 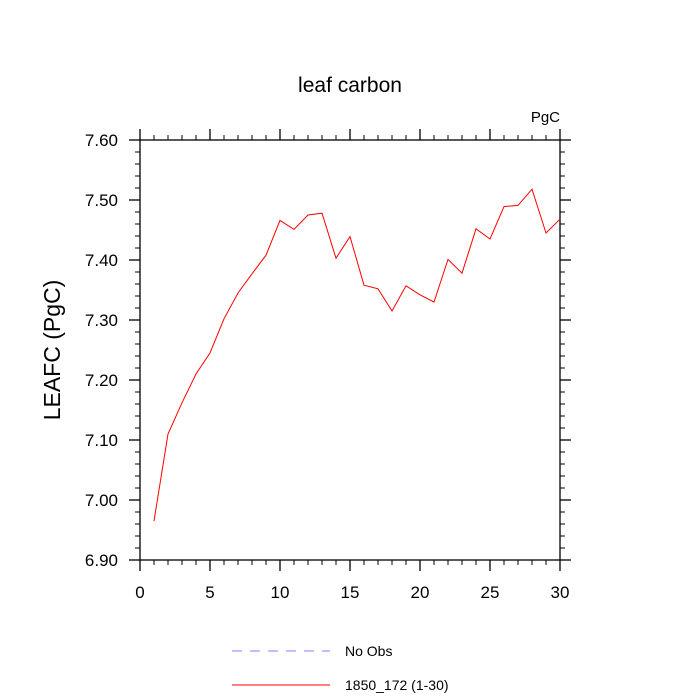 I want to click on x-tick-label: 25, so click(x=490, y=592).